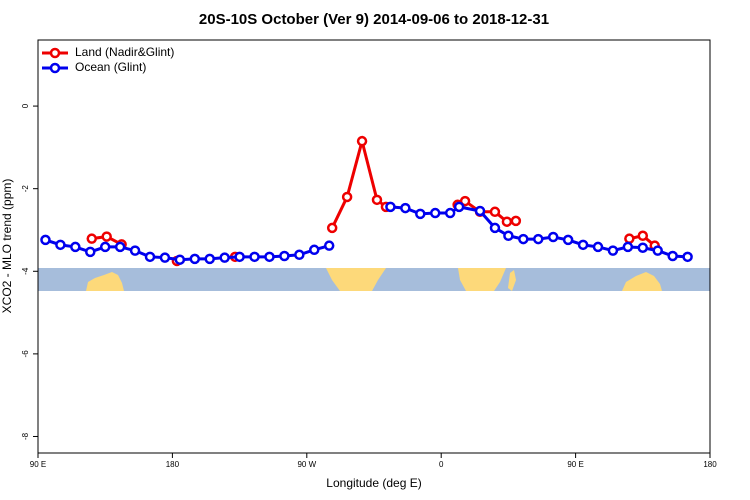 This screenshot has height=500, width=750. I want to click on y-tick-label: 0, so click(25, 105).